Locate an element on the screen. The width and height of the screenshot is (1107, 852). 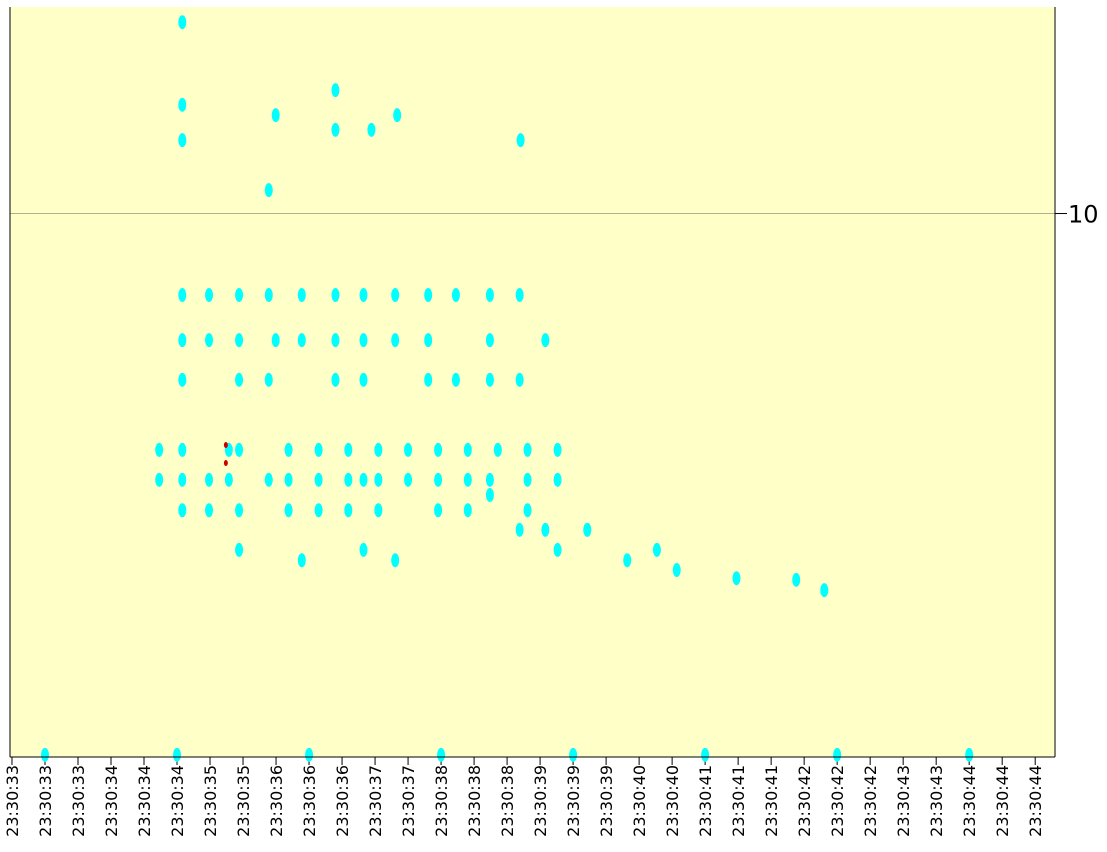
x-tick-label: 23:30:37 is located at coordinates (375, 801).